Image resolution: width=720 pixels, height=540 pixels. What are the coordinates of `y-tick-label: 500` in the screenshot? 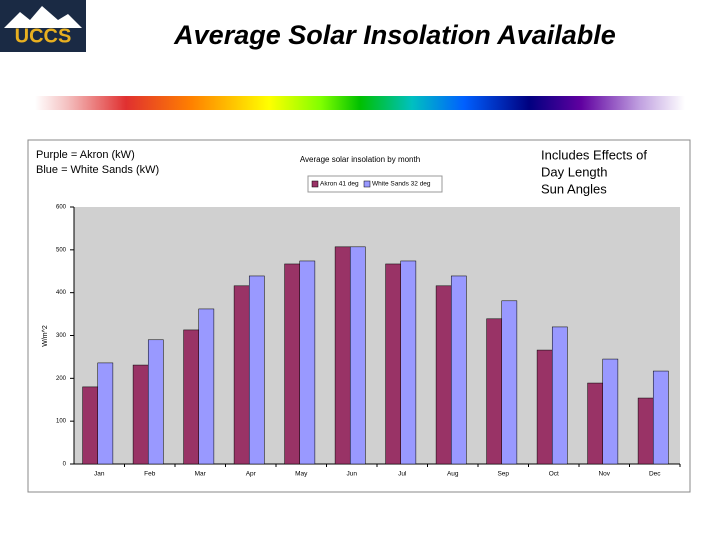 It's located at (61, 250).